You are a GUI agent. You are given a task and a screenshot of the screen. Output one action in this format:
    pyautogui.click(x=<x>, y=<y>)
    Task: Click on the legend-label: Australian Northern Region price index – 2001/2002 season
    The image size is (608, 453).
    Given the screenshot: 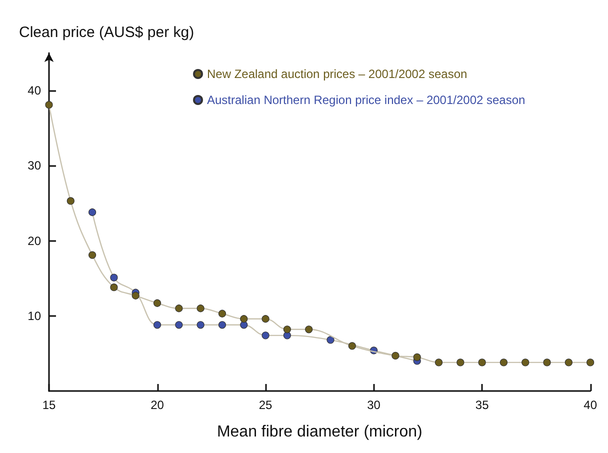 What is the action you would take?
    pyautogui.click(x=366, y=100)
    